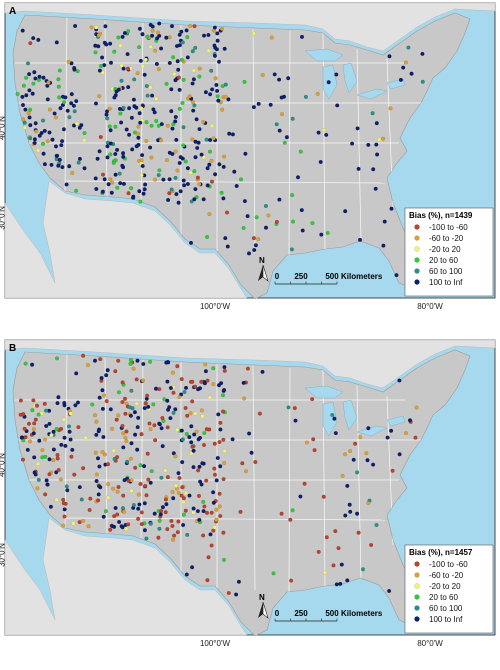 Image resolution: width=500 pixels, height=670 pixels. Describe the element at coordinates (254, 141) in the screenshot. I see `state-border-line` at that location.